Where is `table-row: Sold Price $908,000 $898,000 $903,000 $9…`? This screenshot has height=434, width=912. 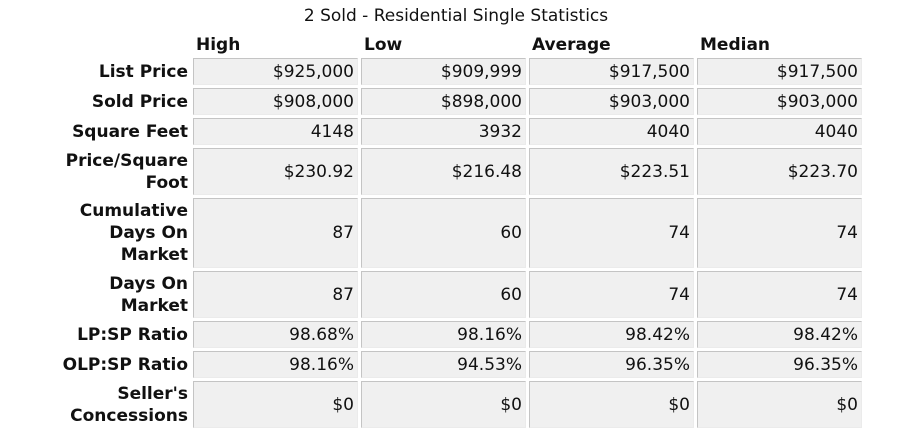 table-row: Sold Price $908,000 $898,000 $903,000 $9… is located at coordinates (459, 101).